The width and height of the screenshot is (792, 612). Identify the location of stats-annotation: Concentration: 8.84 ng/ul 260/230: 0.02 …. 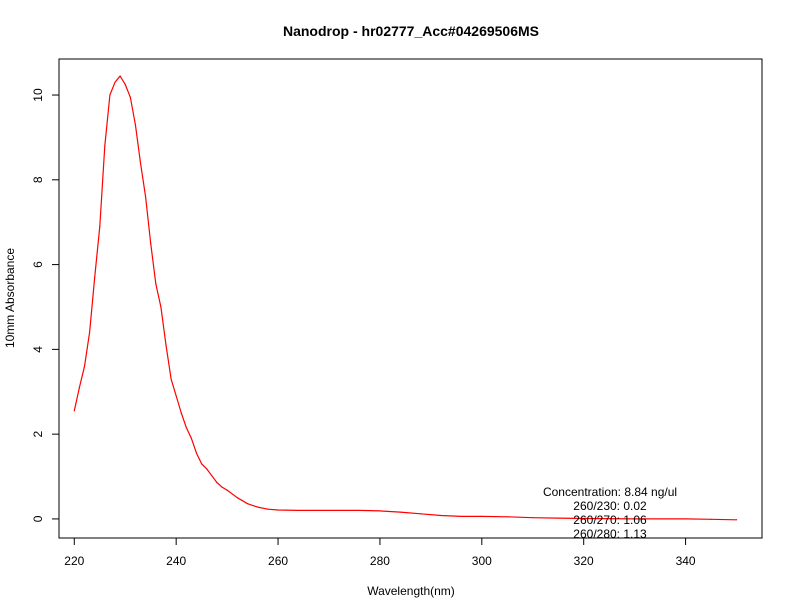
(610, 513).